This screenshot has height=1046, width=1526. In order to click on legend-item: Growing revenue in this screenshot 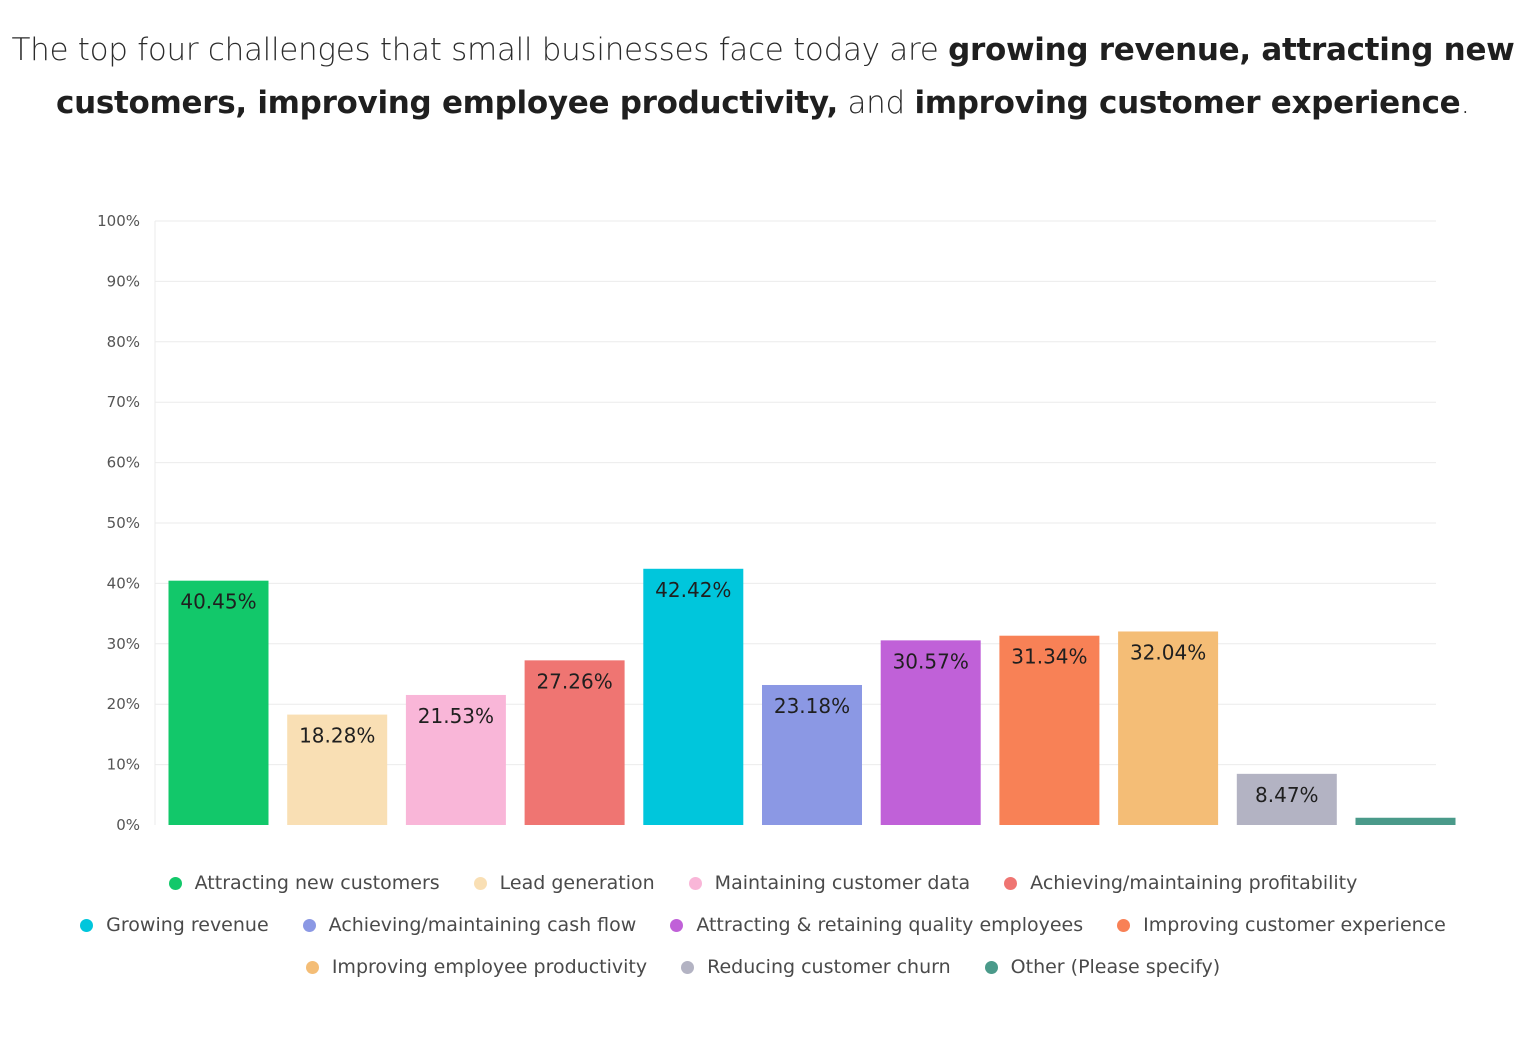, I will do `click(174, 925)`.